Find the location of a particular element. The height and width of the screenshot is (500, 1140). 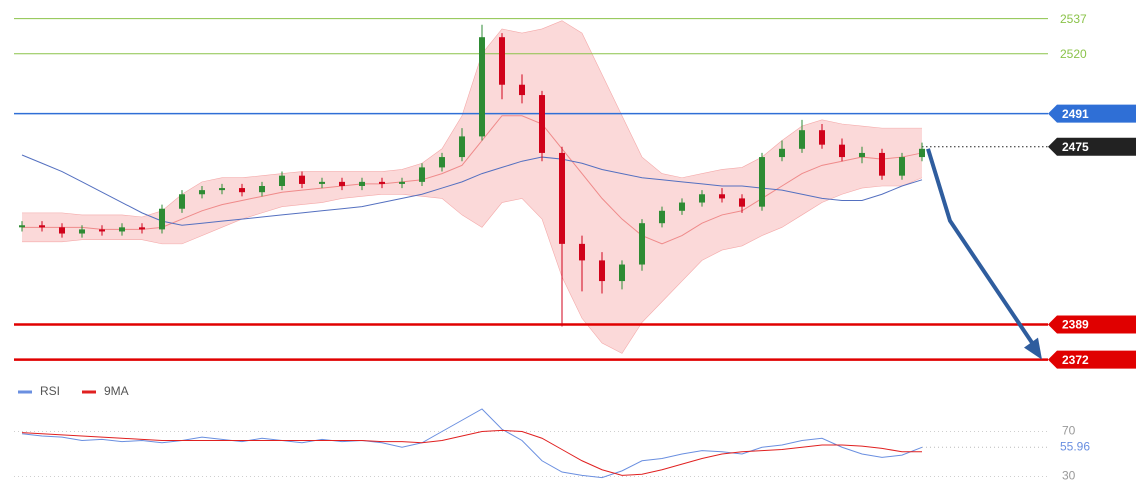

legend-label: 9MA is located at coordinates (116, 391).